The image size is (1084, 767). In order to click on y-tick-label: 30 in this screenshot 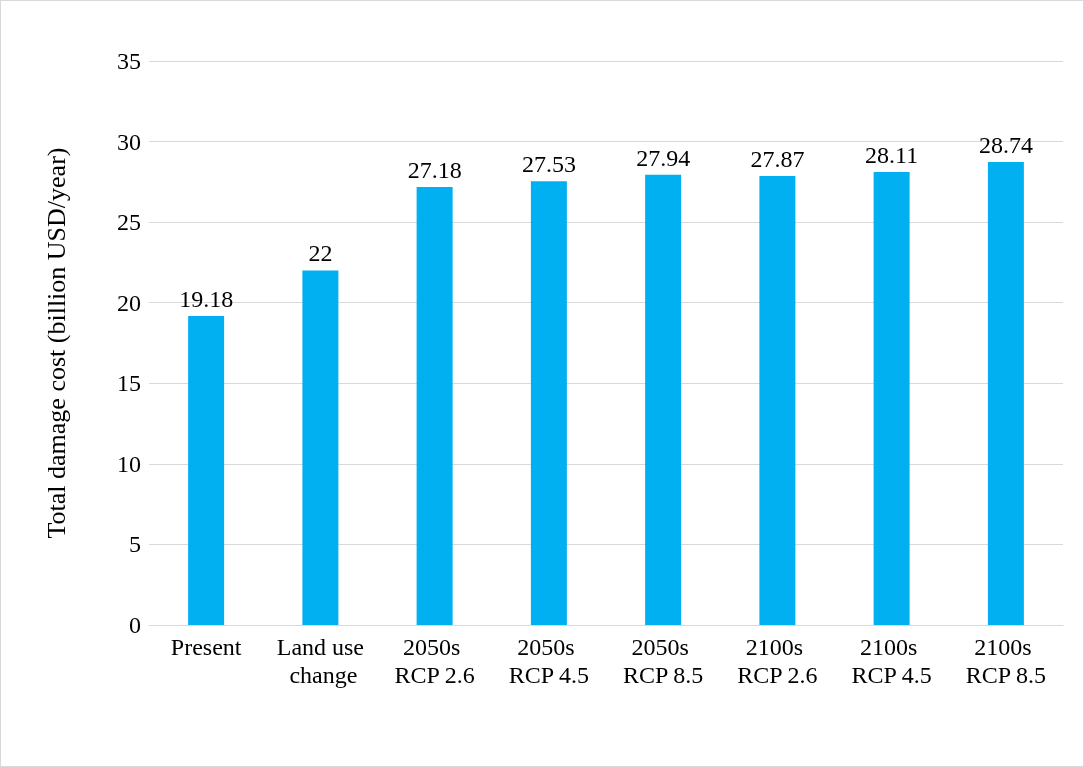, I will do `click(129, 141)`.